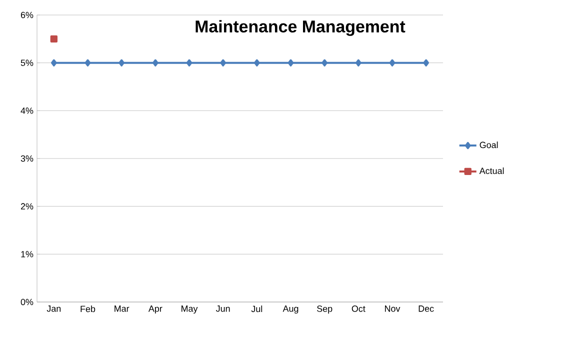  Describe the element at coordinates (53, 309) in the screenshot. I see `x-tick-label: Jan` at that location.